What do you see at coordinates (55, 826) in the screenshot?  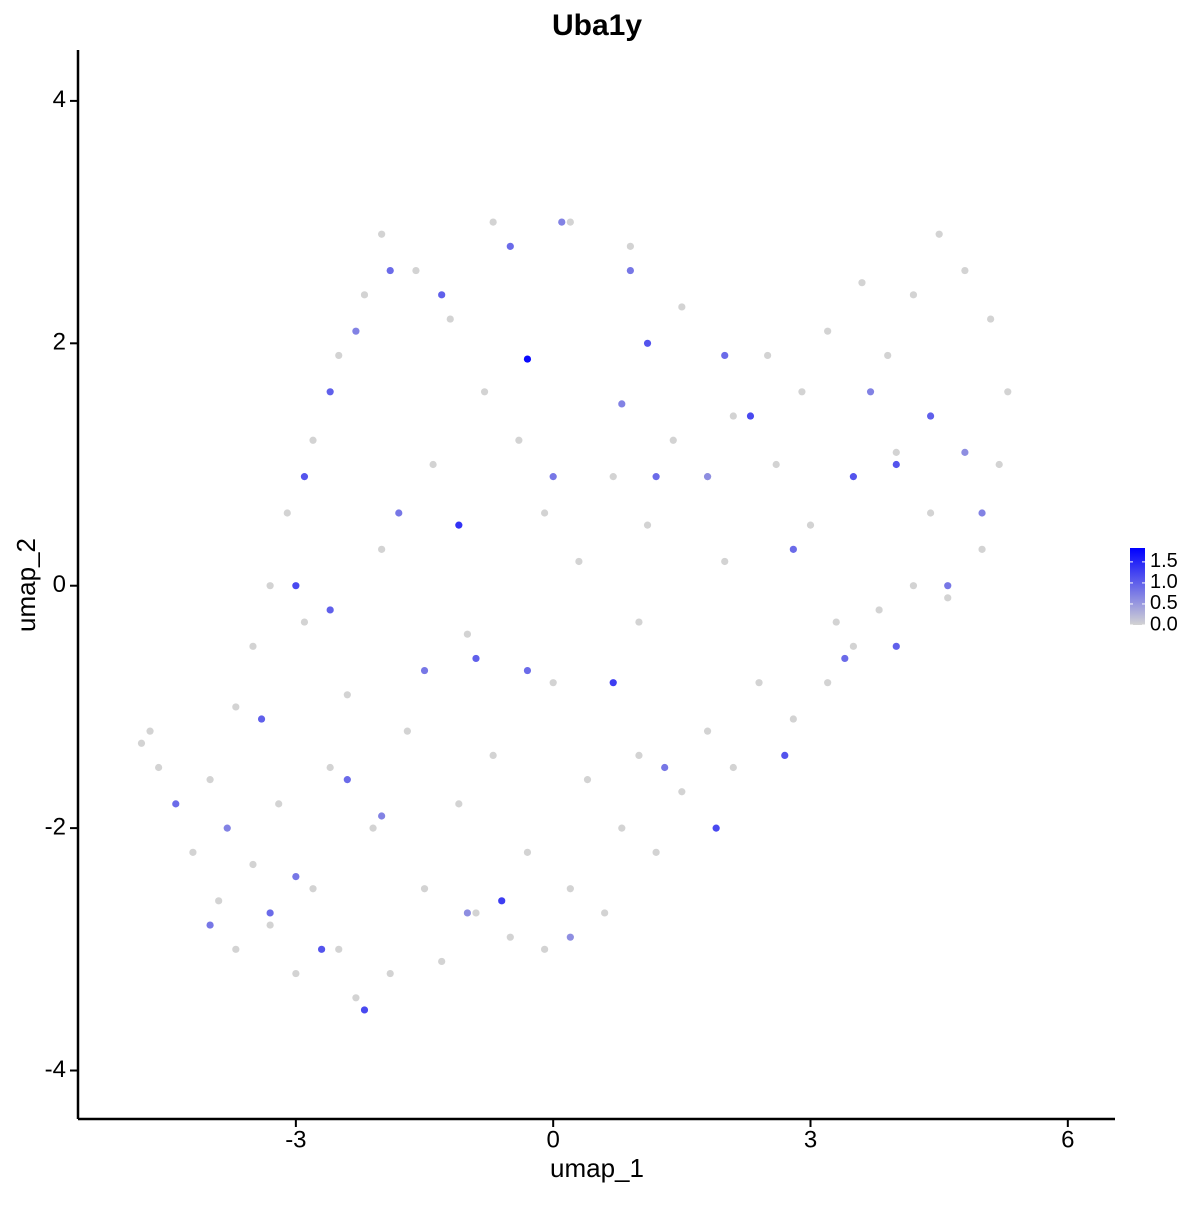 I see `y-tick-label: -2` at bounding box center [55, 826].